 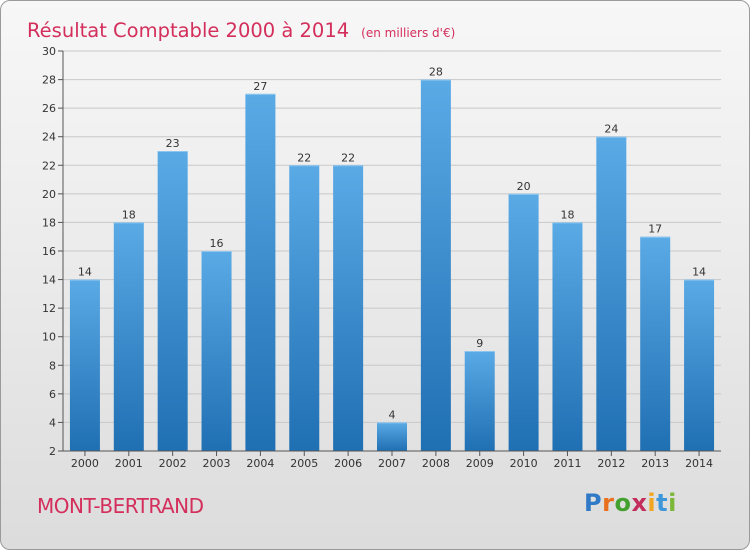 I want to click on bar-2007, so click(x=392, y=436).